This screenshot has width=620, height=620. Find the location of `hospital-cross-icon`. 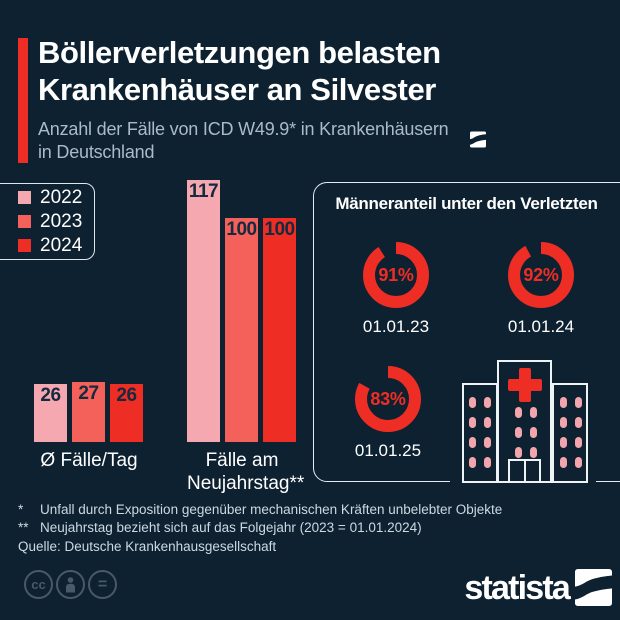

hospital-cross-icon is located at coordinates (525, 385).